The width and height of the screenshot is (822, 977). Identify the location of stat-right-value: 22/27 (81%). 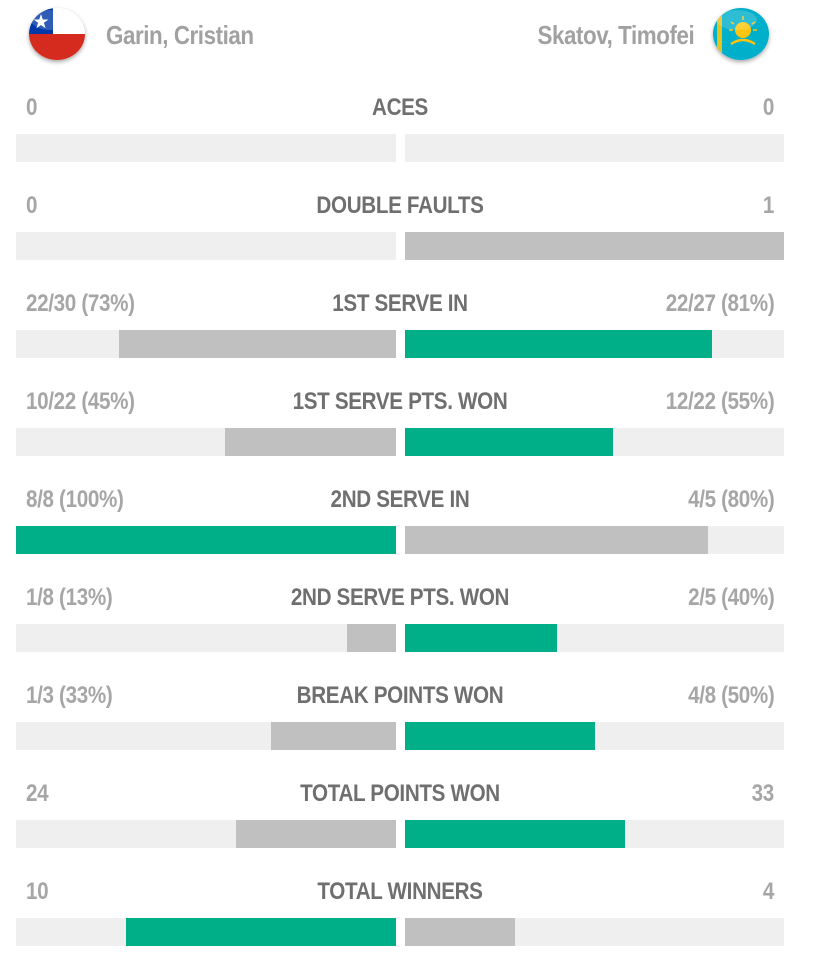
(719, 303).